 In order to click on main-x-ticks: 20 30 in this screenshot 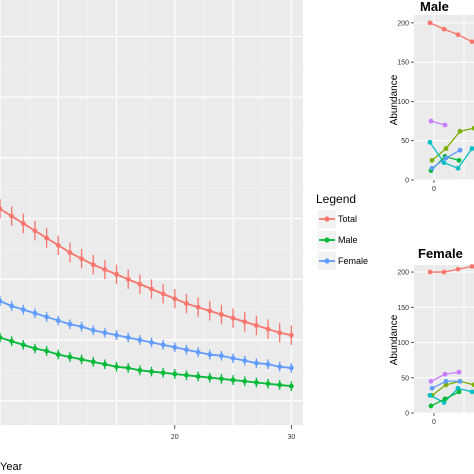, I will do `click(233, 433)`.